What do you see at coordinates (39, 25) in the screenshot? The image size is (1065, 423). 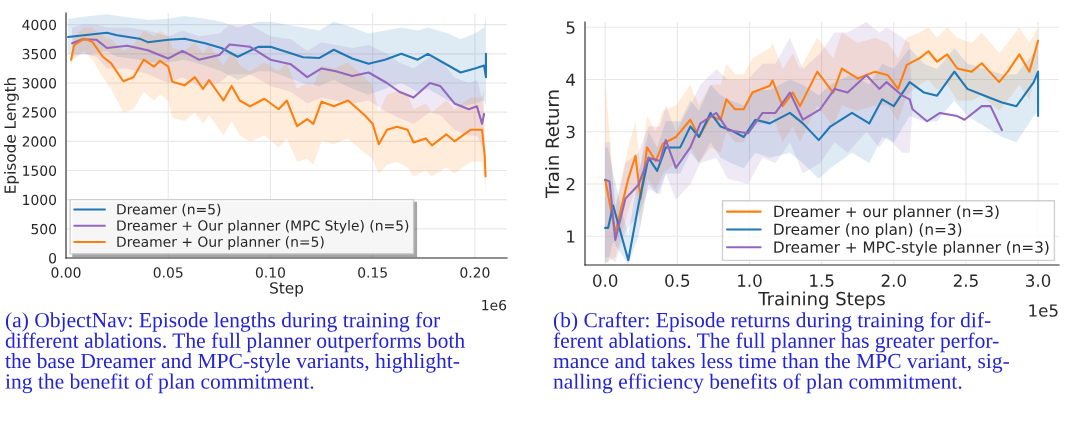 I see `y-tick-label: 4000` at bounding box center [39, 25].